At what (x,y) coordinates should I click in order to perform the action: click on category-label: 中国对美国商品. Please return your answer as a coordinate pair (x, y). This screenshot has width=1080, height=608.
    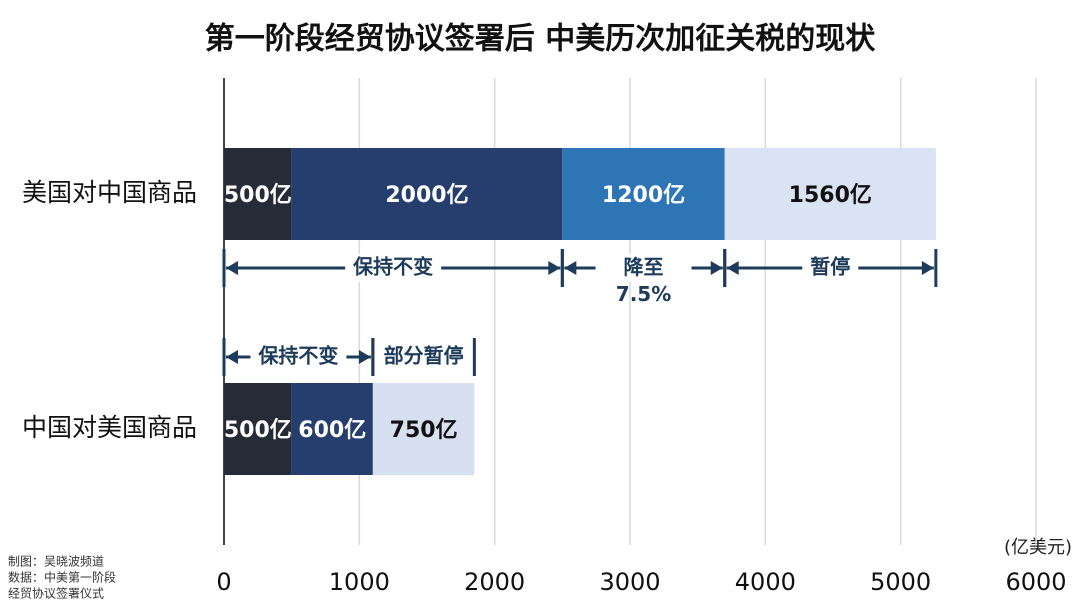
    Looking at the image, I should click on (109, 427).